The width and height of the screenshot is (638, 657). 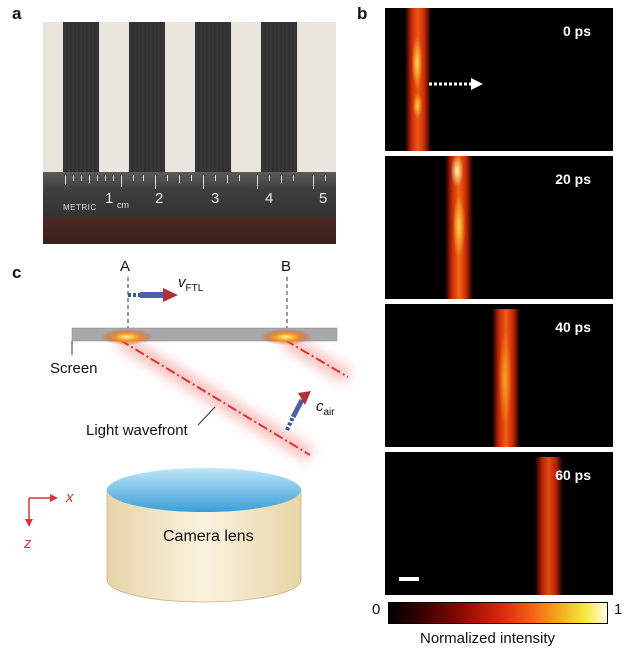 I want to click on panel-label-b: b, so click(x=362, y=13).